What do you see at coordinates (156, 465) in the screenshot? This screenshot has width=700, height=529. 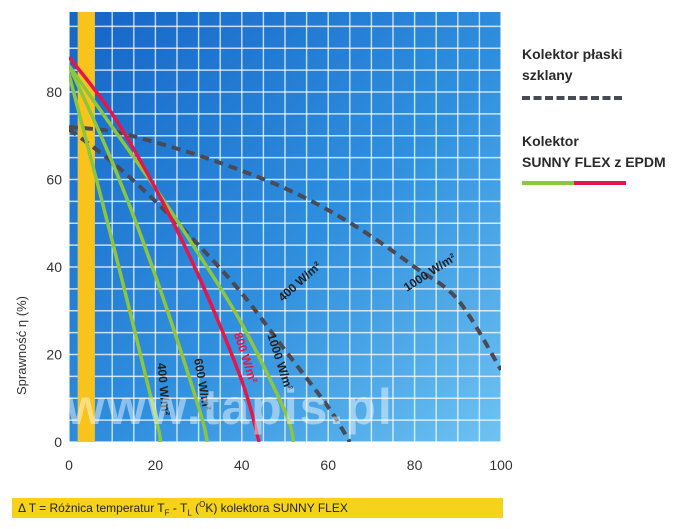 I see `x-tick-label: 20` at bounding box center [156, 465].